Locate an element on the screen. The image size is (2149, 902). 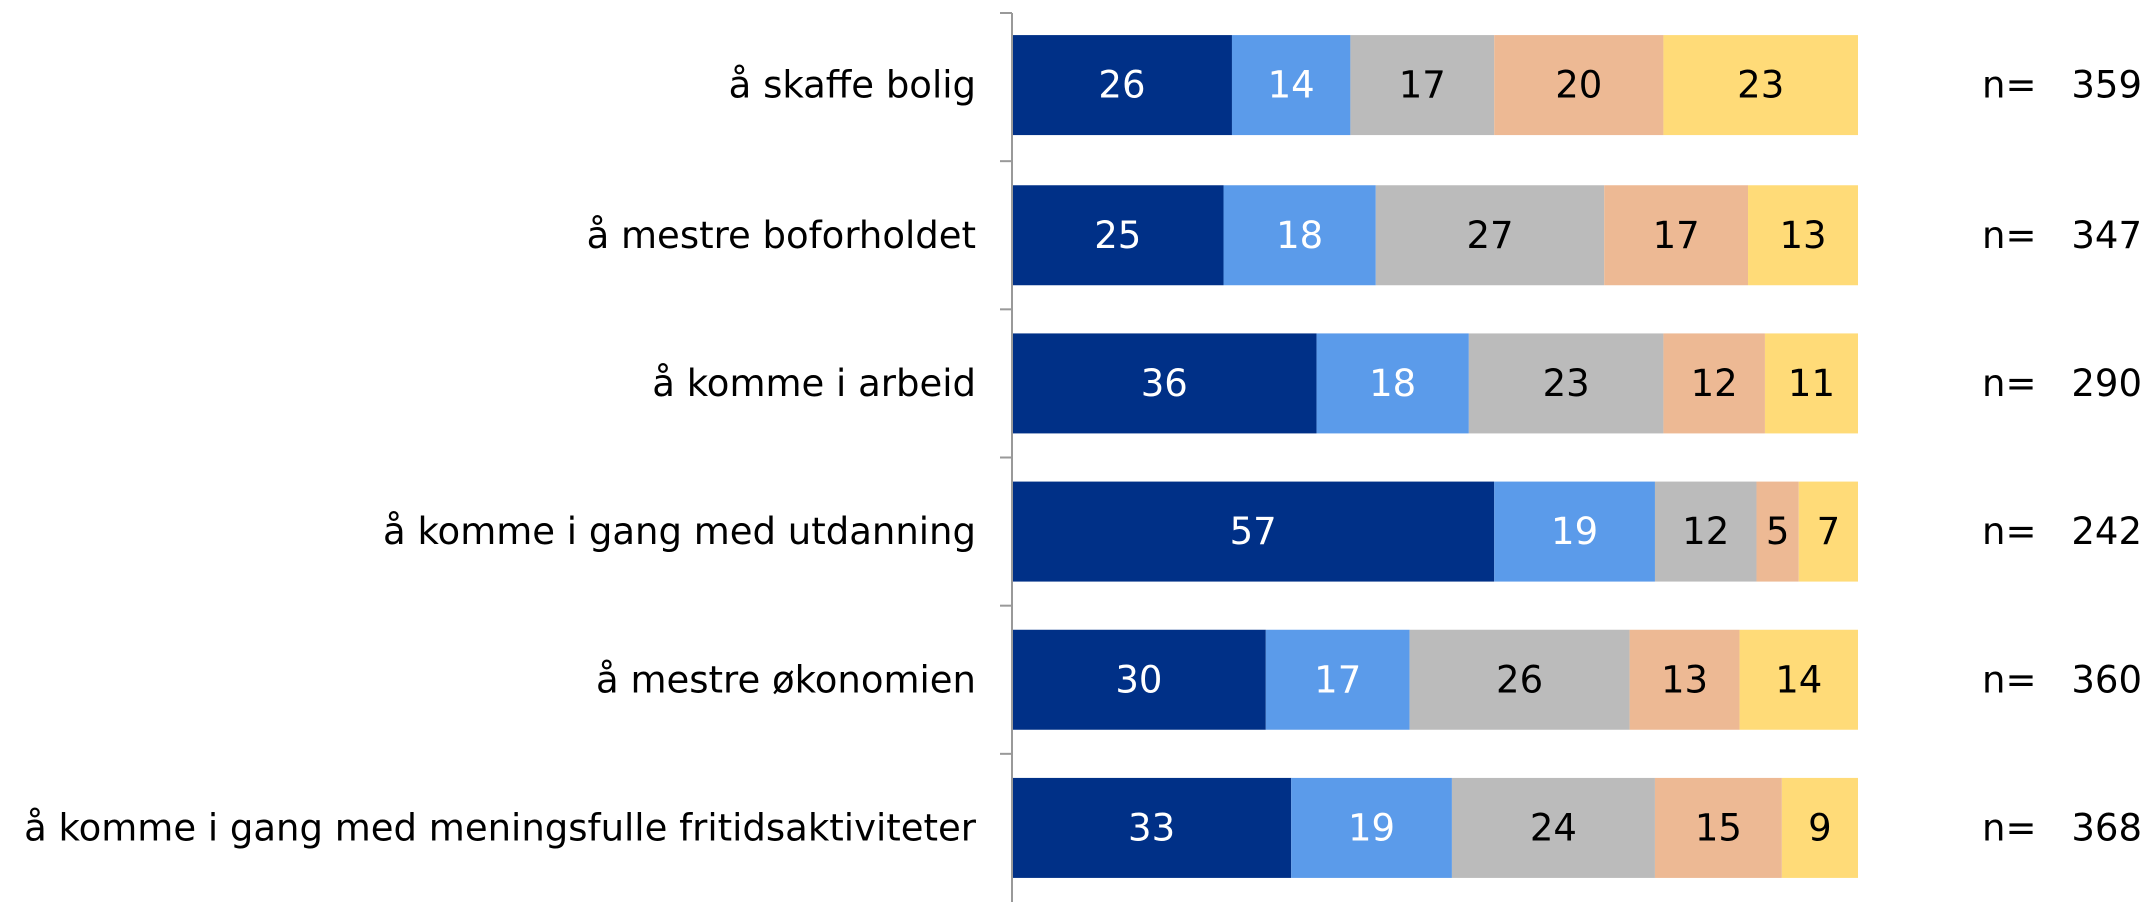
data-label: 11 is located at coordinates (1811, 383).